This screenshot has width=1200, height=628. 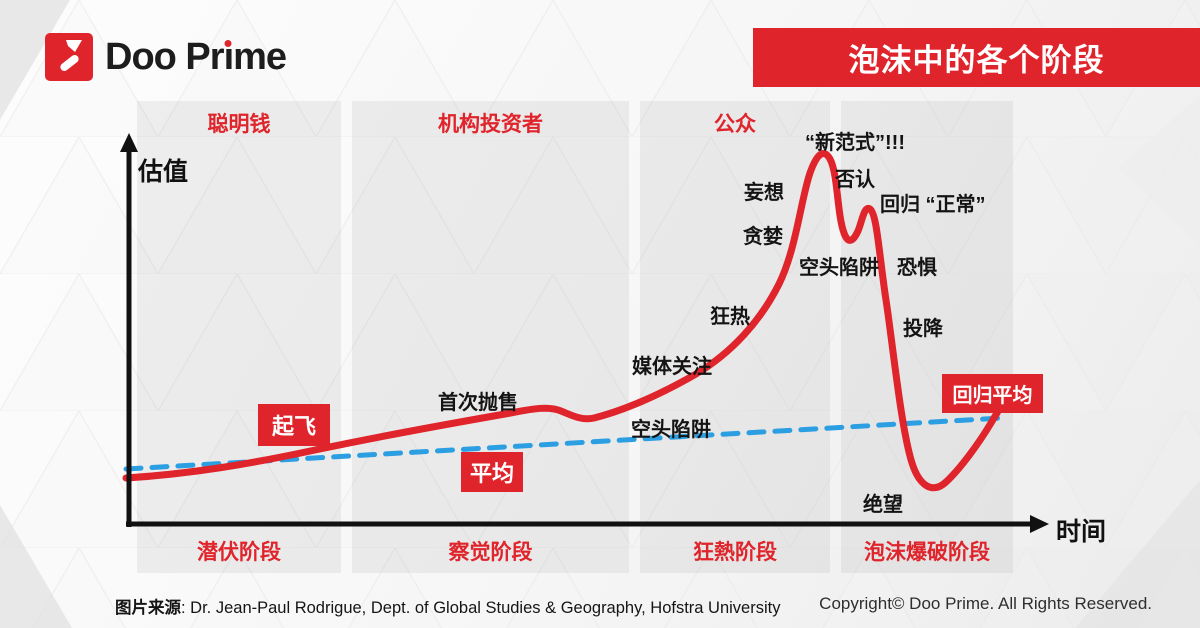 What do you see at coordinates (839, 268) in the screenshot?
I see `annotation-bull-trap: 空头陷阱` at bounding box center [839, 268].